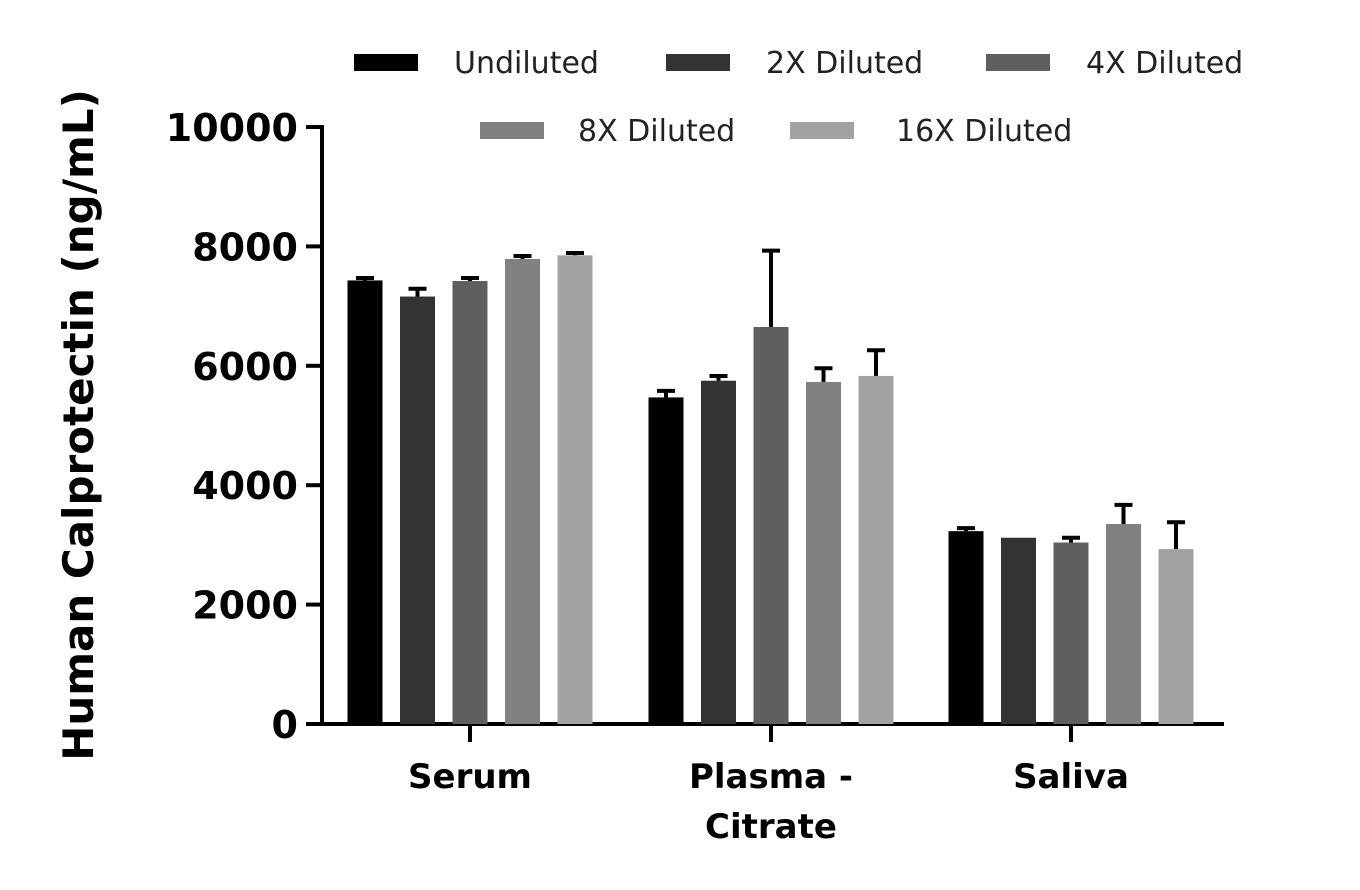 The image size is (1360, 890). I want to click on legend-item: Undiluted, so click(476, 63).